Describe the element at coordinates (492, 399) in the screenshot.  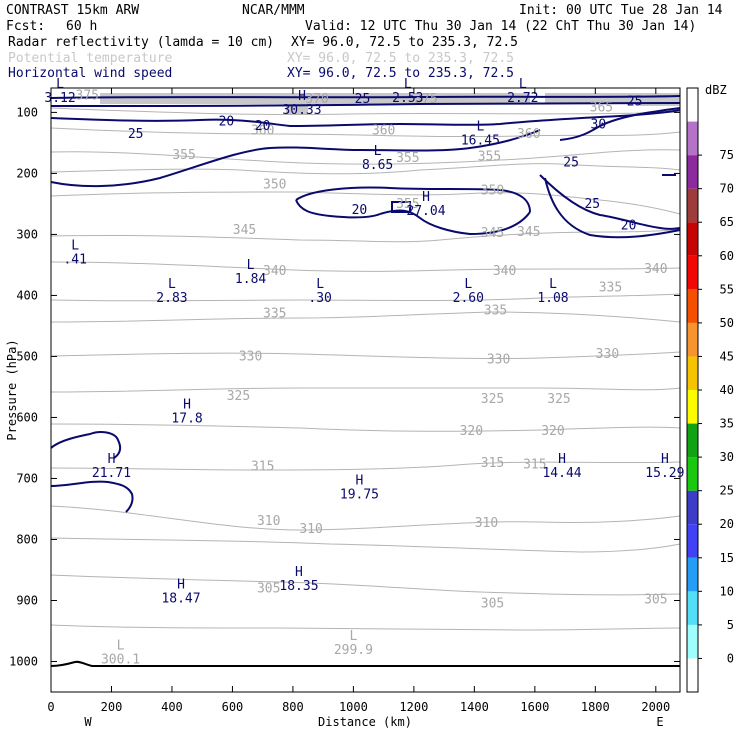
I see `theta-contour-label: 325` at that location.